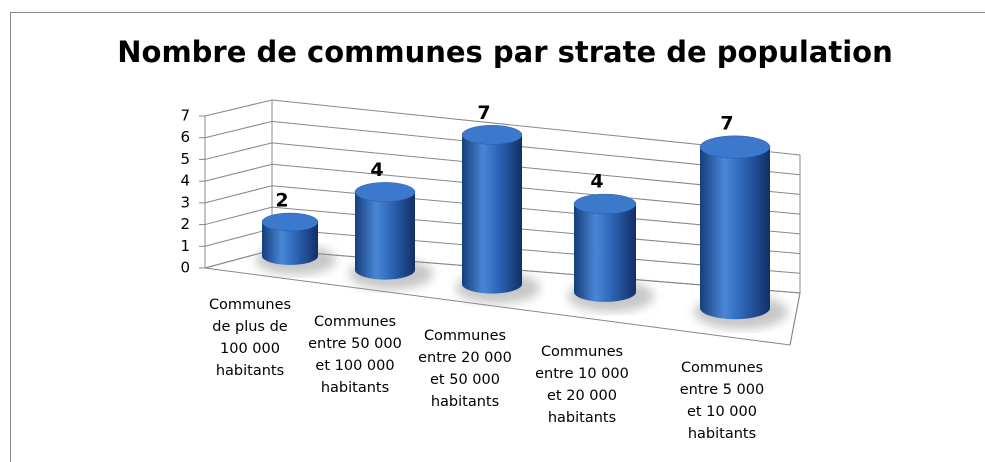 This screenshot has width=985, height=462. I want to click on y-tick-label: 2, so click(185, 224).